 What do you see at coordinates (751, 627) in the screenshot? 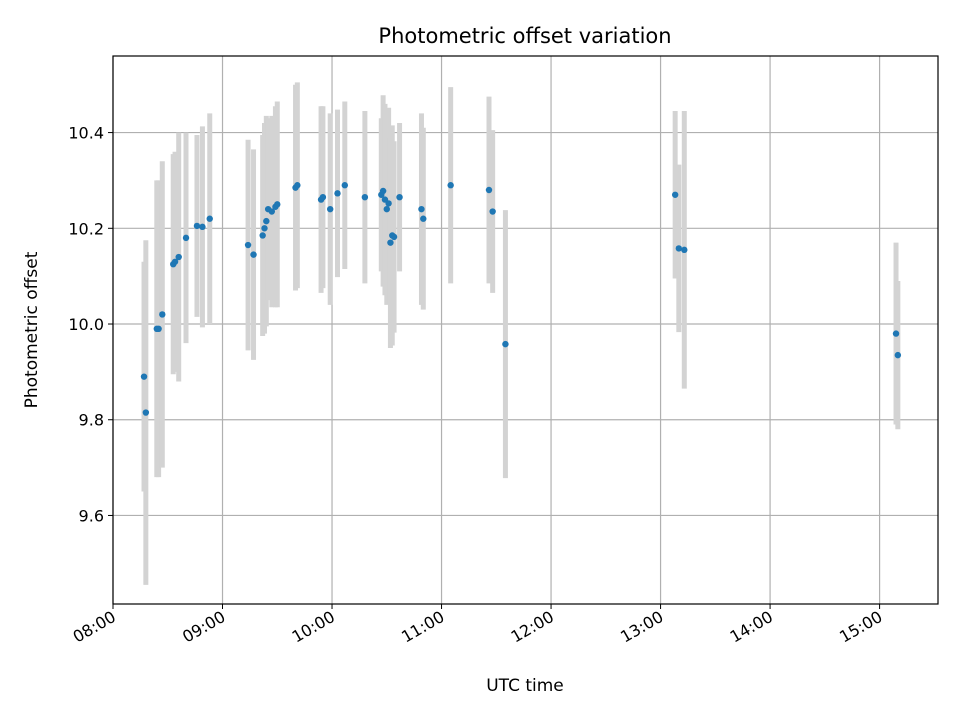
I see `x-tick-label-6: 14:00` at bounding box center [751, 627].